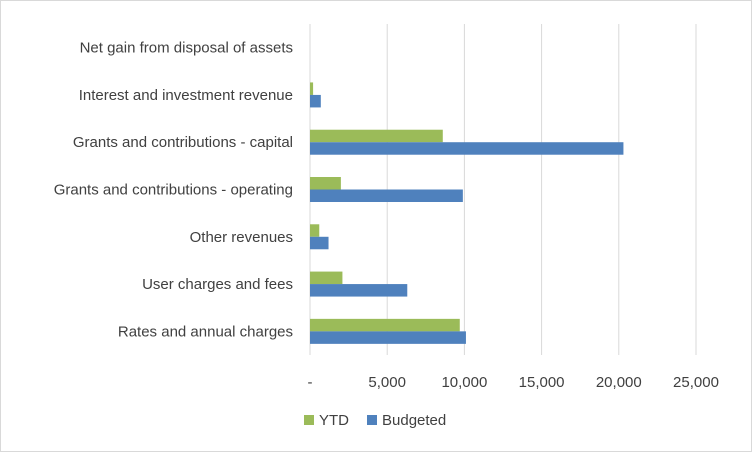 The image size is (752, 452). Describe the element at coordinates (513, 382) in the screenshot. I see `x-tick-labels: - 5,000 10,000 15,000 20,000 25,000` at that location.